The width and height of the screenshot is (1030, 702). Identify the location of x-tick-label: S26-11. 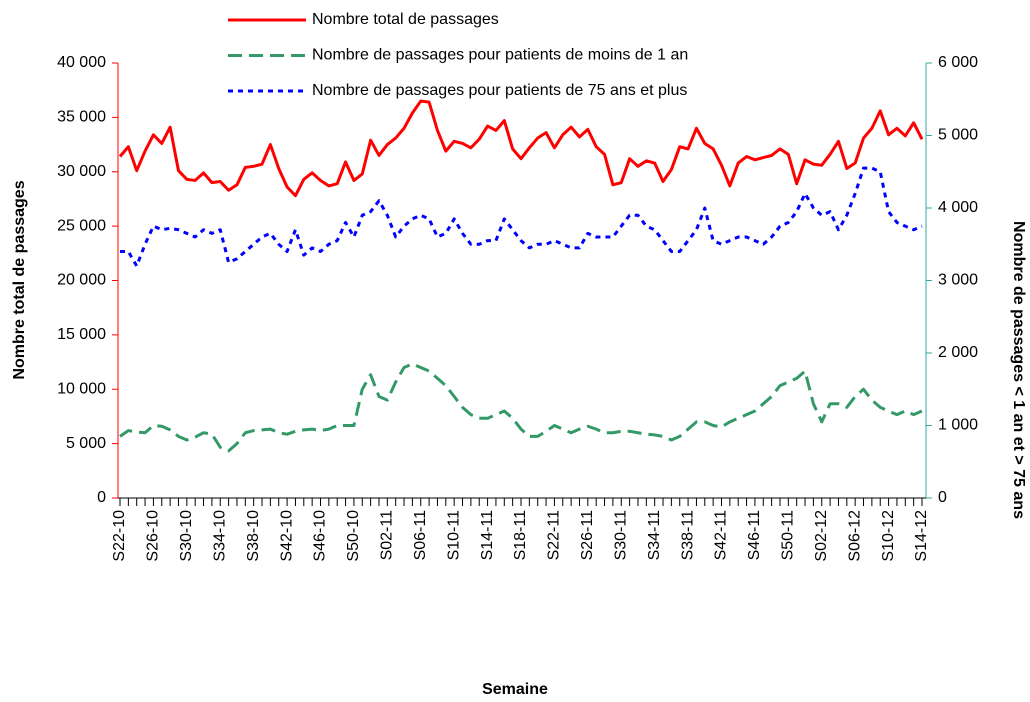
(587, 535).